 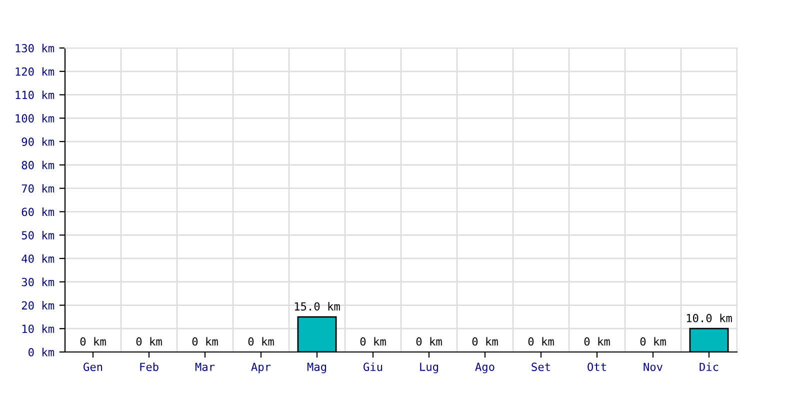 What do you see at coordinates (316, 368) in the screenshot?
I see `x-tick-label: Mag` at bounding box center [316, 368].